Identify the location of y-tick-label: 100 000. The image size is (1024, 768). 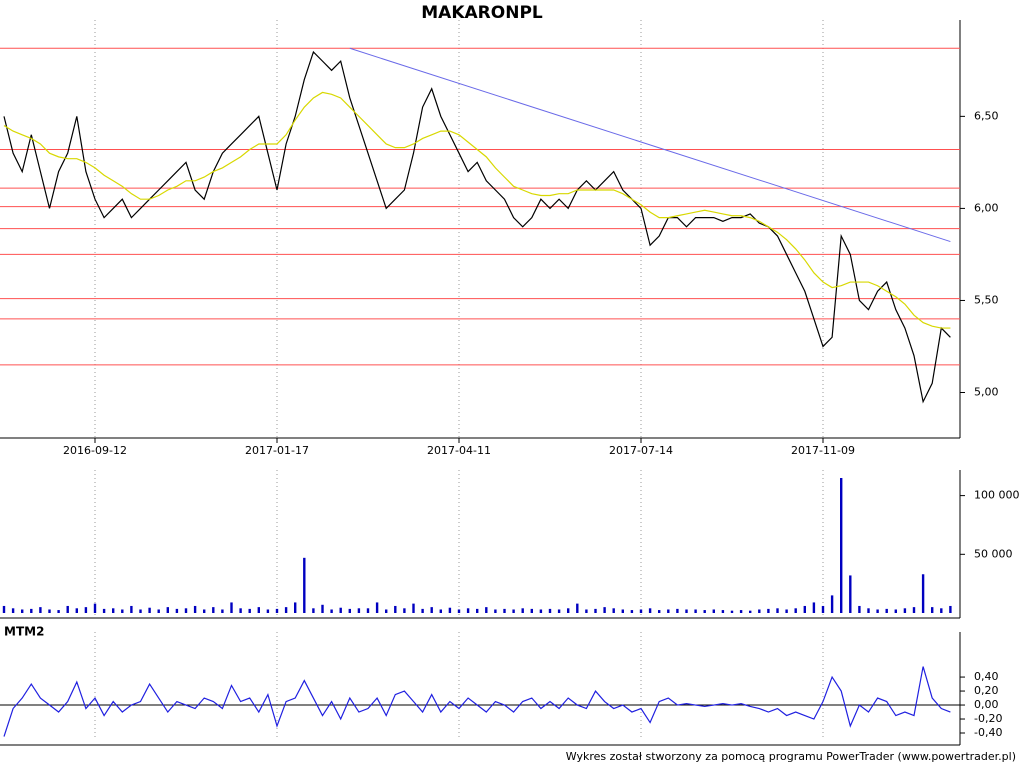
(997, 495).